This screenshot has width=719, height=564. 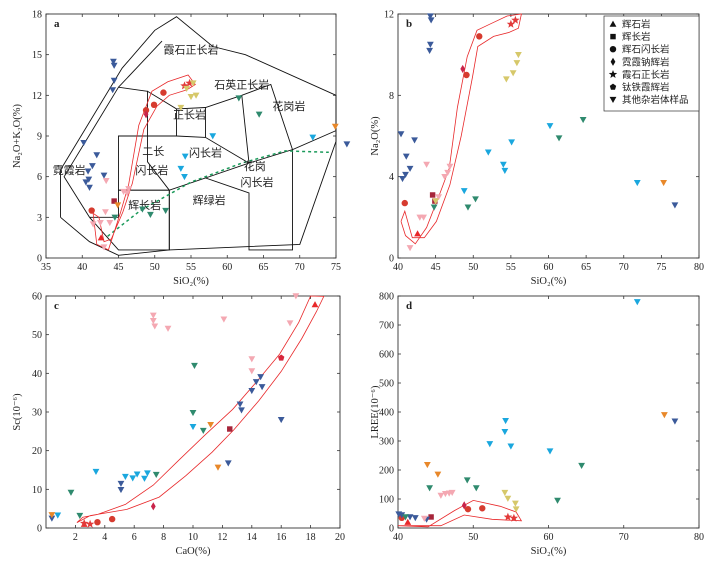 What do you see at coordinates (281, 537) in the screenshot?
I see `x-tick-label: 16` at bounding box center [281, 537].